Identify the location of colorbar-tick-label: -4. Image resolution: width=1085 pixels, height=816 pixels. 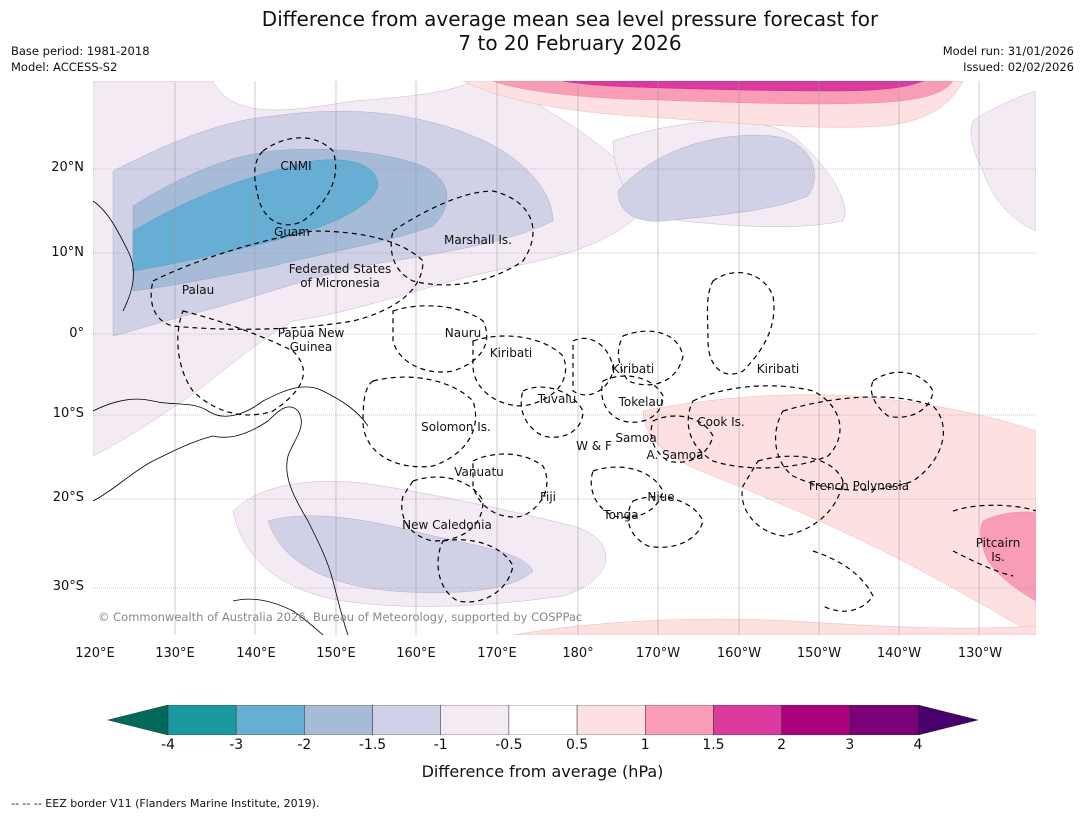
(168, 745).